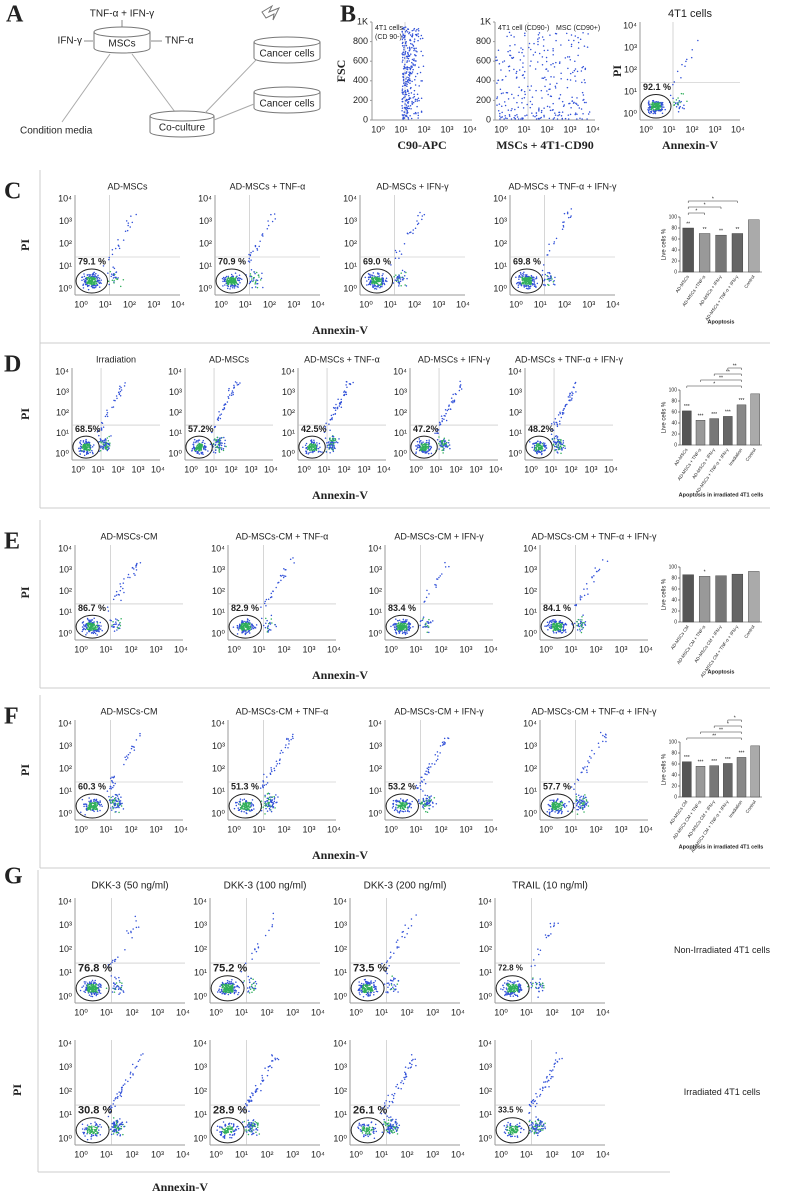  Describe the element at coordinates (129, 711) in the screenshot. I see `plot-title: AD-MSCs-CM` at that location.